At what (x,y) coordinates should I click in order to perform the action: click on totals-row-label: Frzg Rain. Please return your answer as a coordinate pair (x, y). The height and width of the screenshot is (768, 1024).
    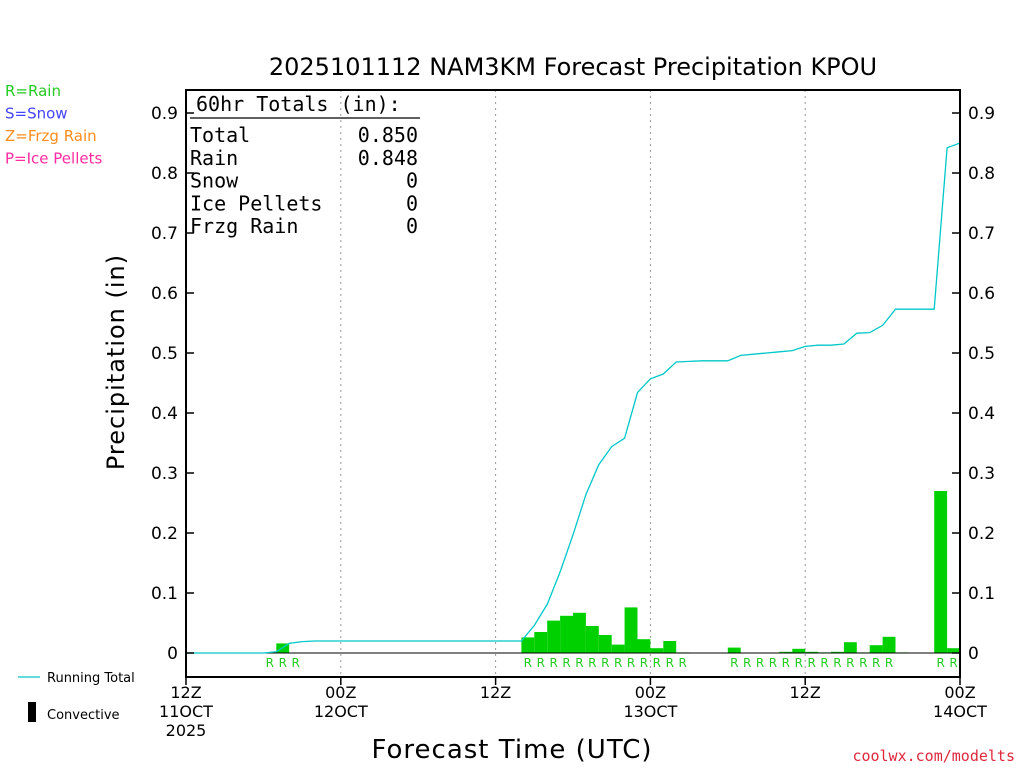
    Looking at the image, I should click on (244, 226).